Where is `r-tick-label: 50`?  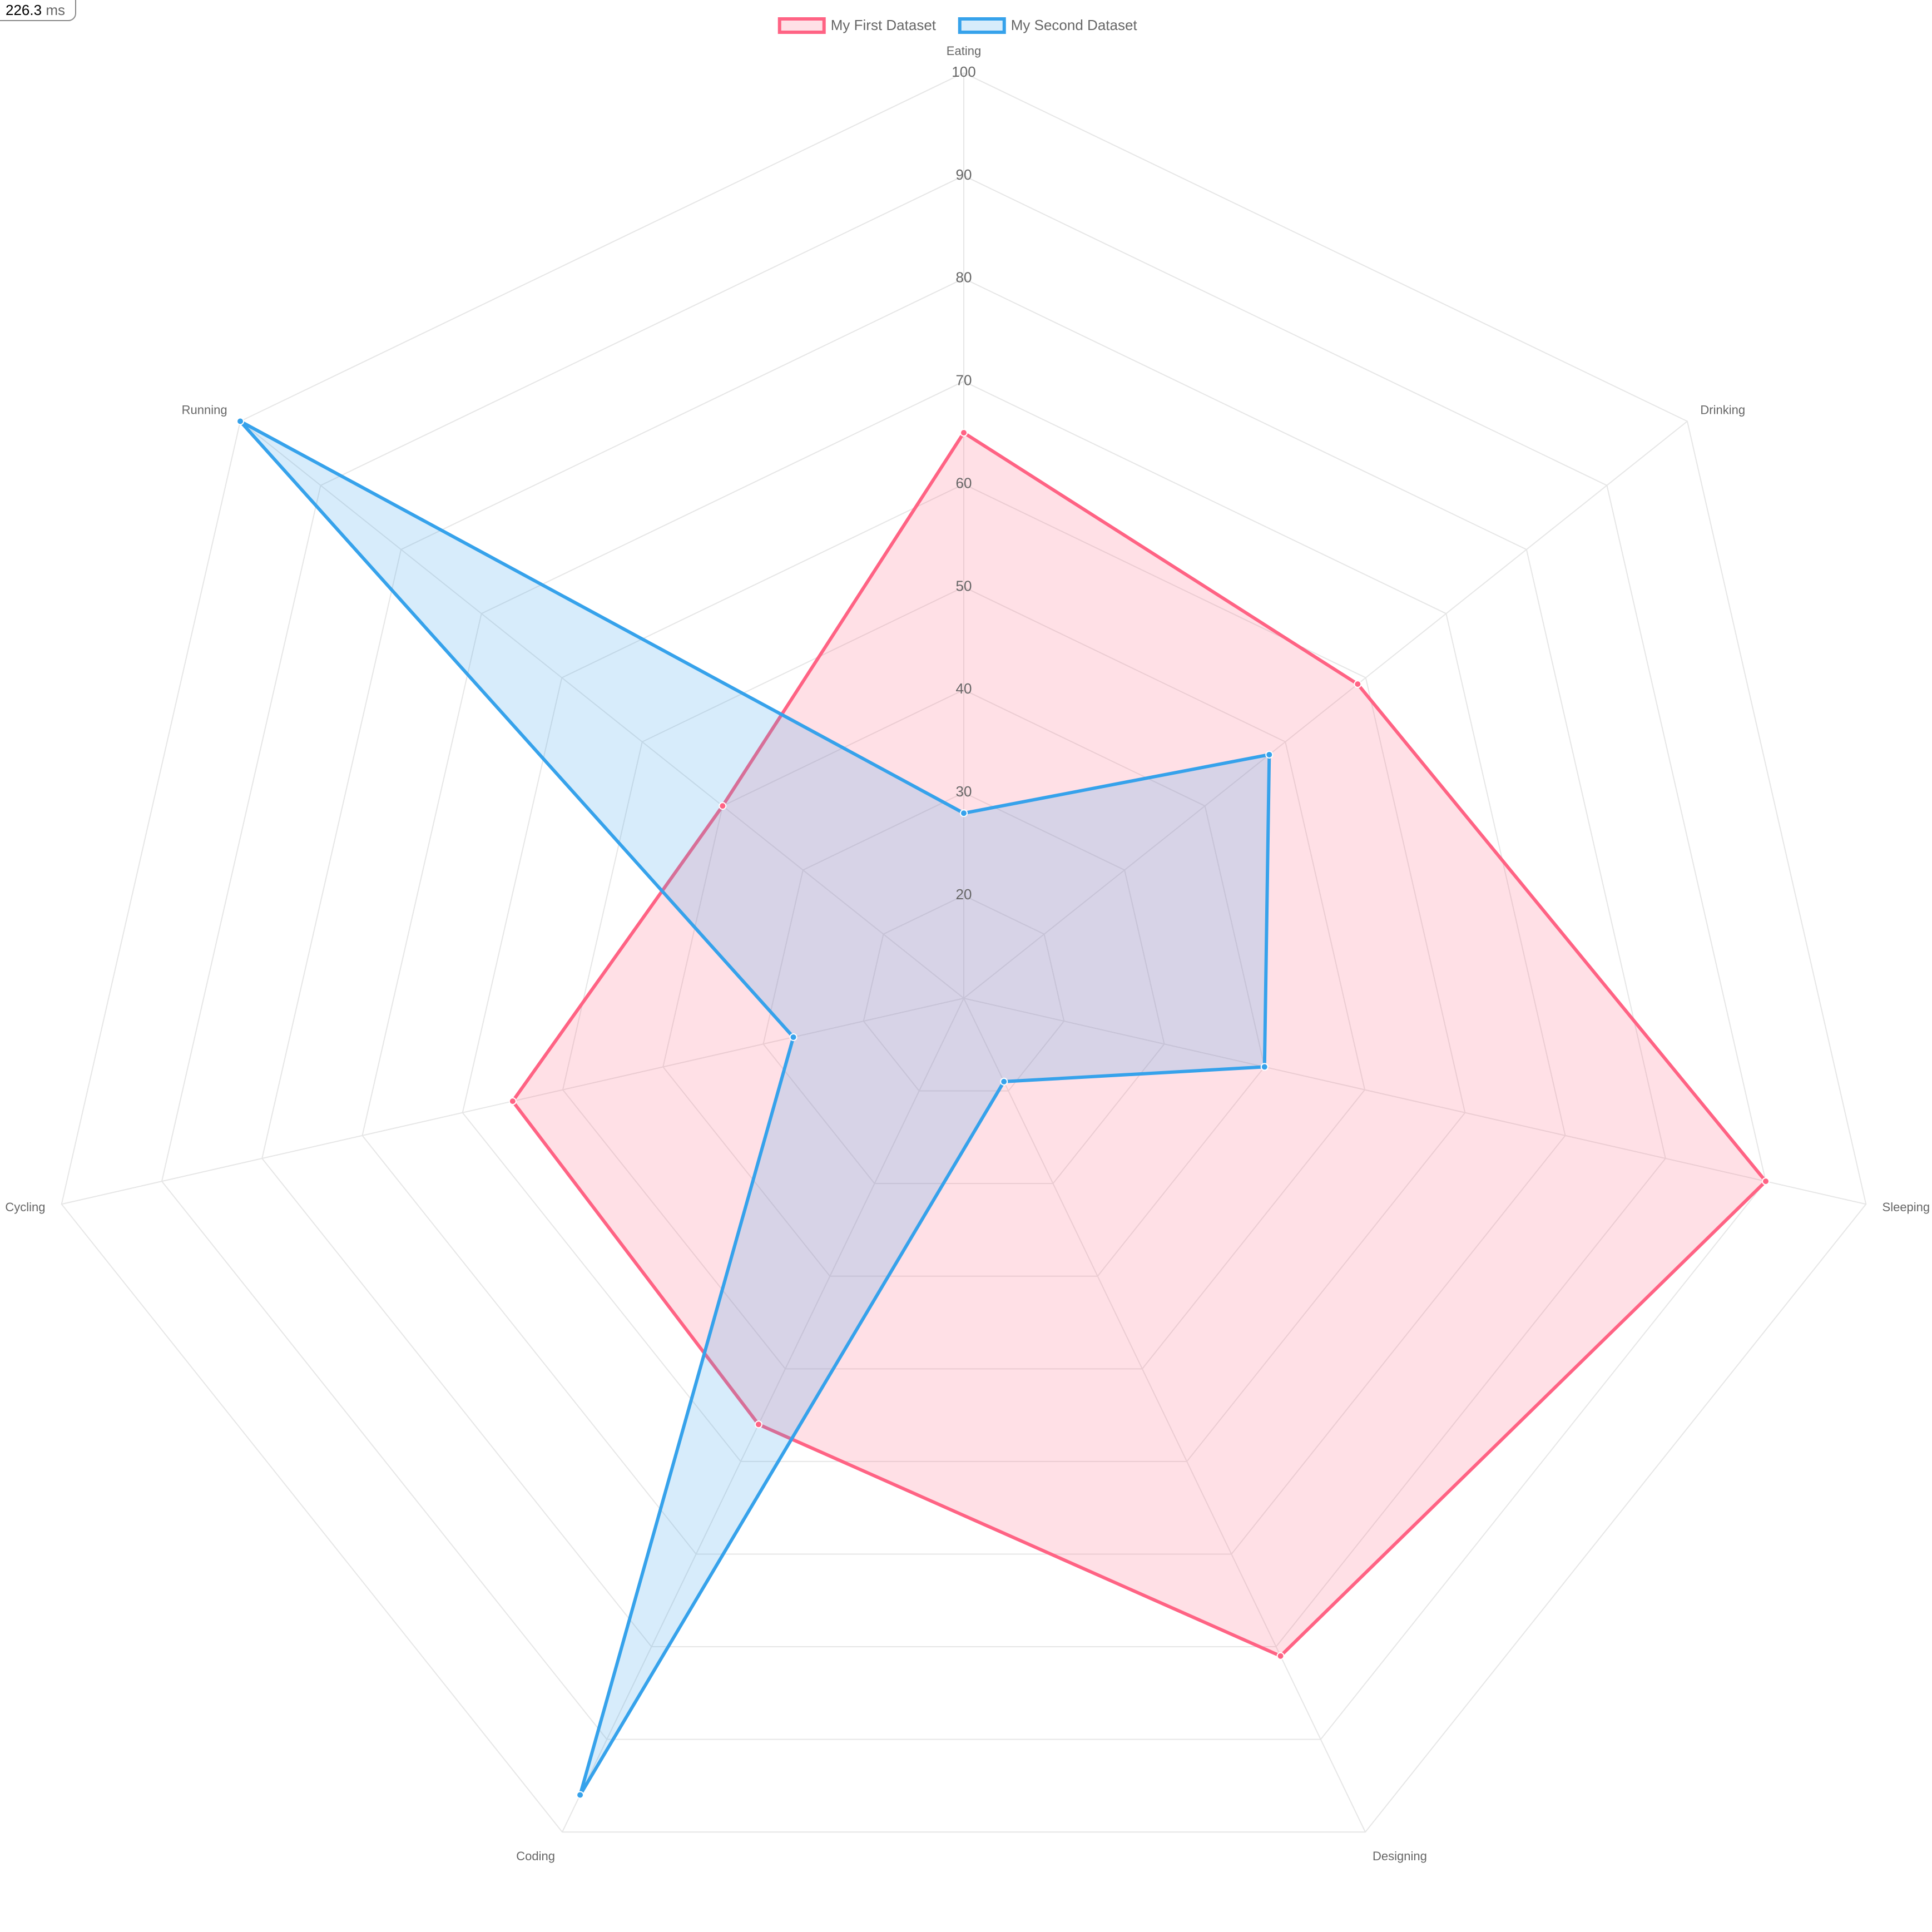
r-tick-label: 50 is located at coordinates (964, 585).